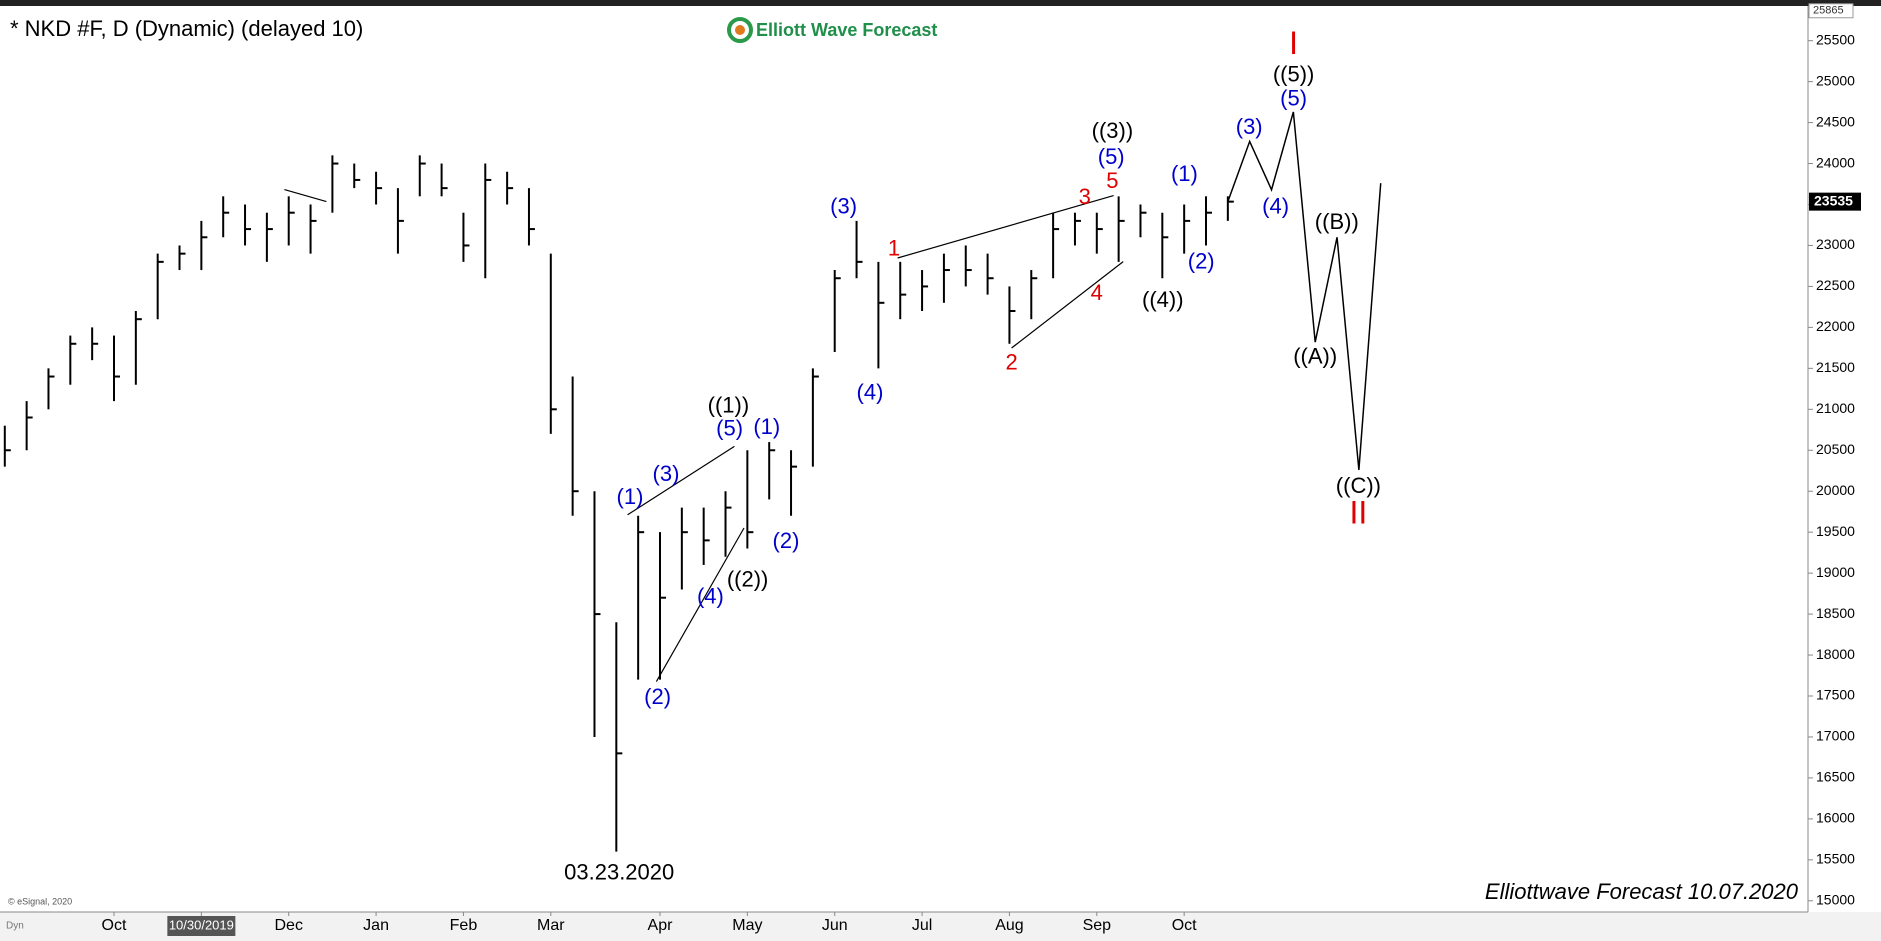 The image size is (1881, 941). I want to click on y-tick-label: 21500, so click(1835, 367).